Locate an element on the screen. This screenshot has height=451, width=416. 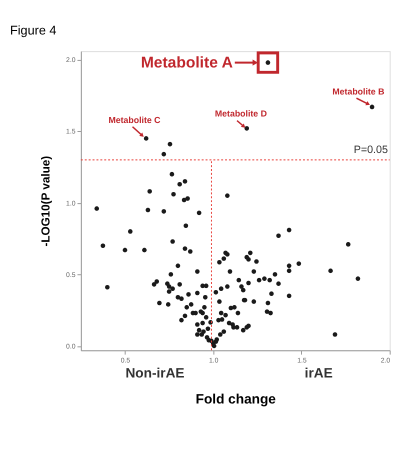
text: Non-irAE is located at coordinates (155, 373).